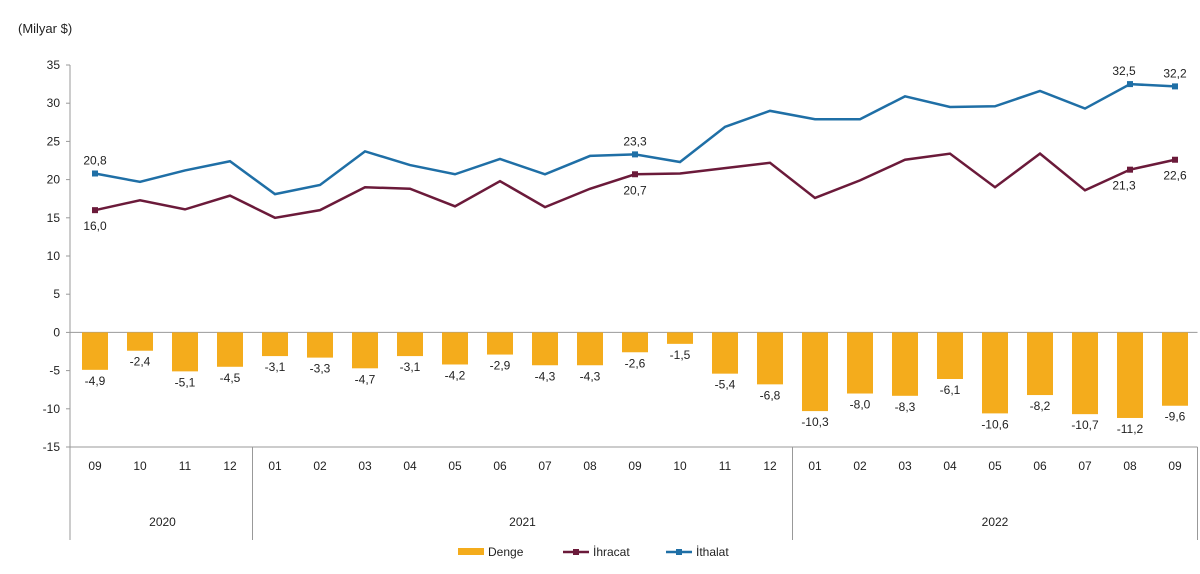 The image size is (1200, 574). What do you see at coordinates (680, 355) in the screenshot?
I see `bar-label: -1,5` at bounding box center [680, 355].